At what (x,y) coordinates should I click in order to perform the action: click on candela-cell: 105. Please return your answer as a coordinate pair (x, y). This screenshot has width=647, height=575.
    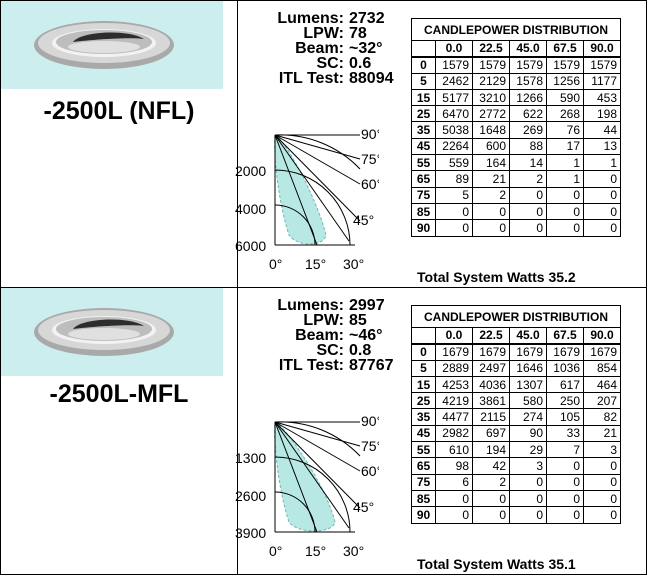
    Looking at the image, I should click on (565, 417).